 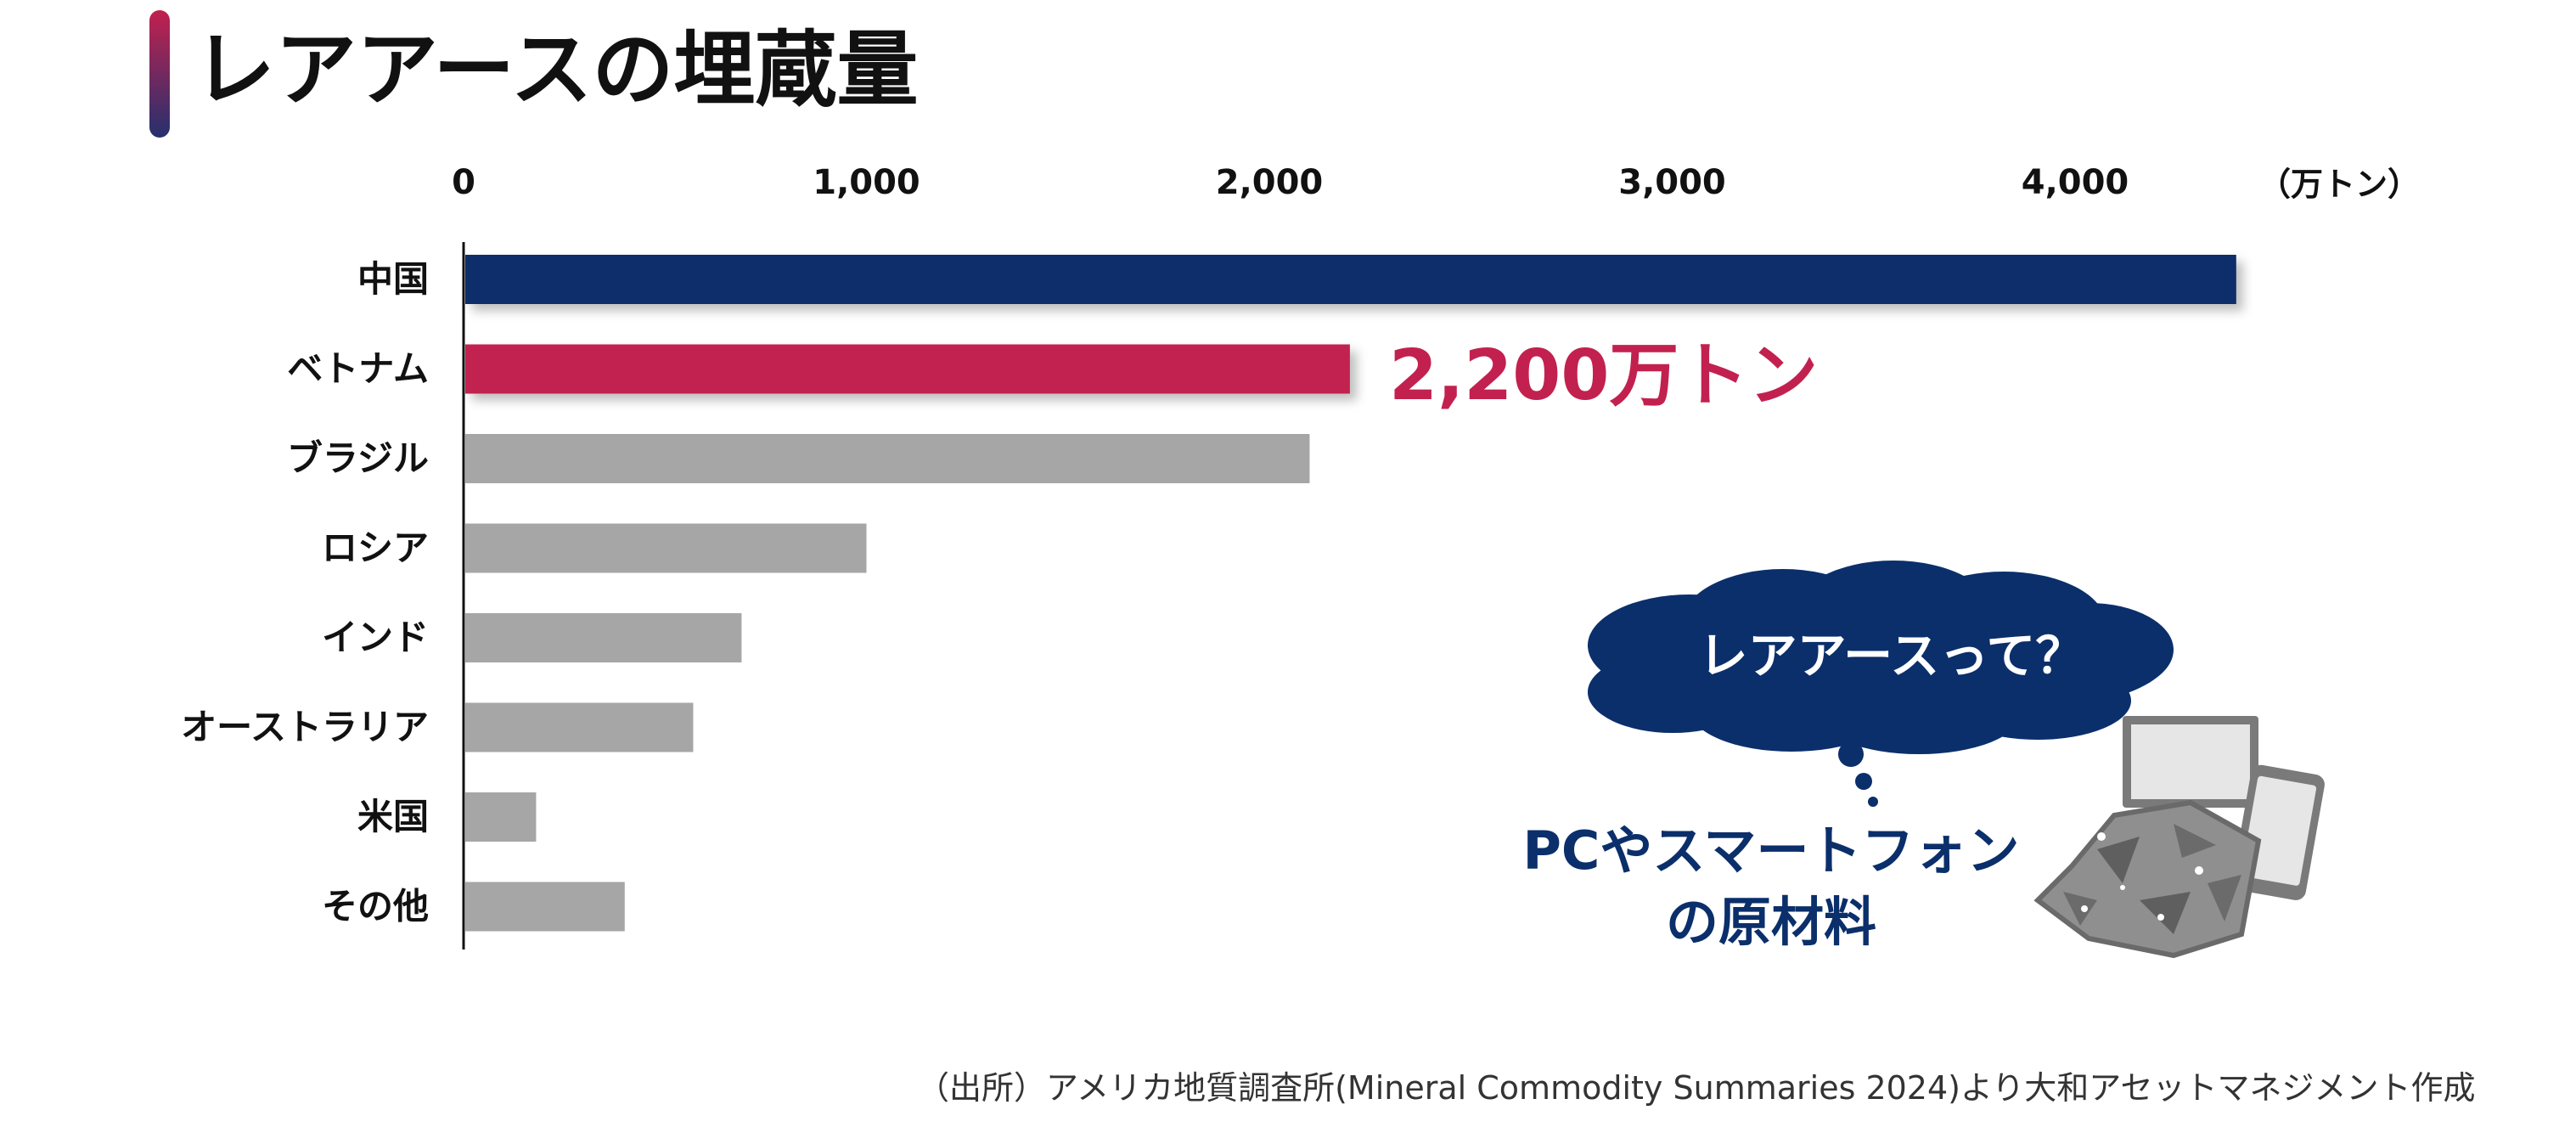 I want to click on thought-cloud-icon: レアアースって？, so click(x=1881, y=684).